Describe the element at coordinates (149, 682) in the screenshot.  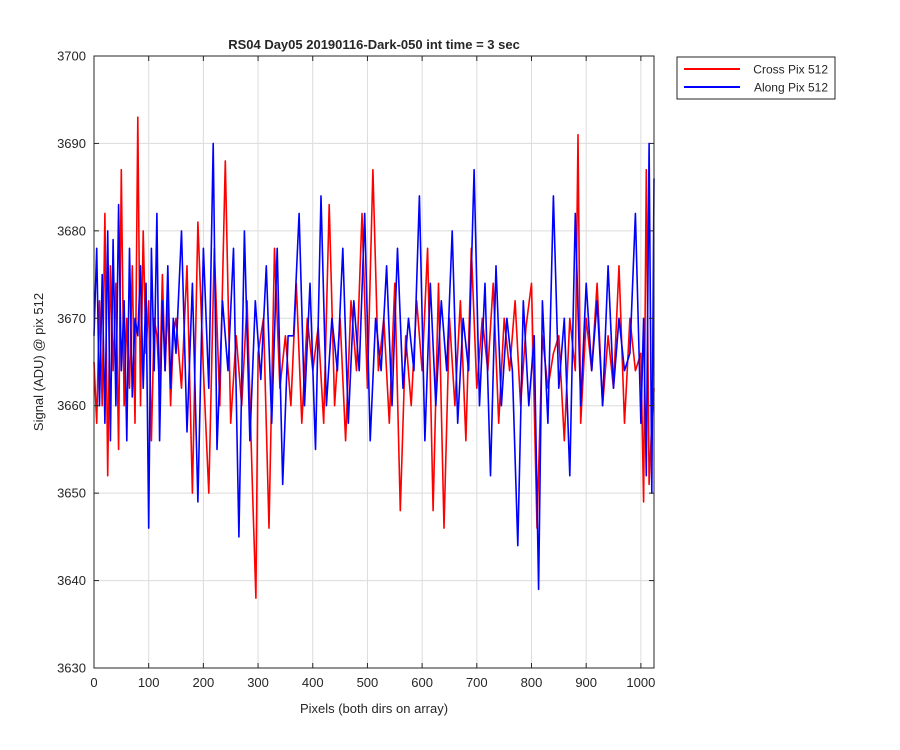
I see `x-tick-label: 100` at that location.